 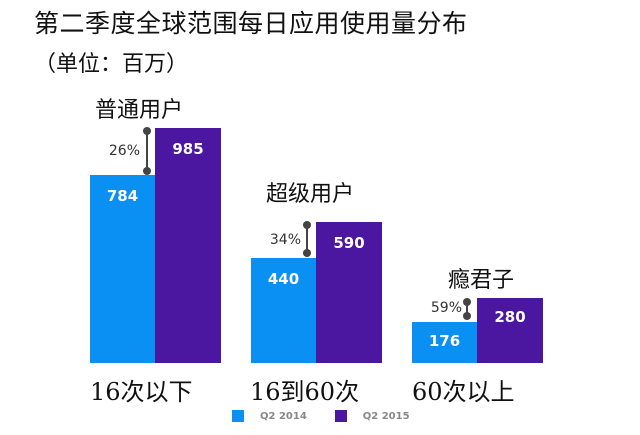 I want to click on legend-label: Q2 2015, so click(x=386, y=416).